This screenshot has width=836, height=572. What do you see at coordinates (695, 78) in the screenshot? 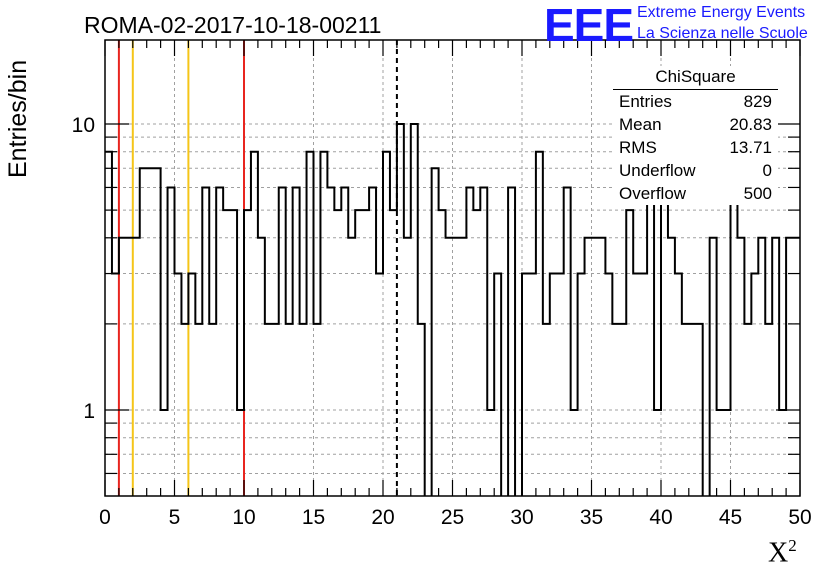
I see `stats-title: ChiSquare` at bounding box center [695, 78].